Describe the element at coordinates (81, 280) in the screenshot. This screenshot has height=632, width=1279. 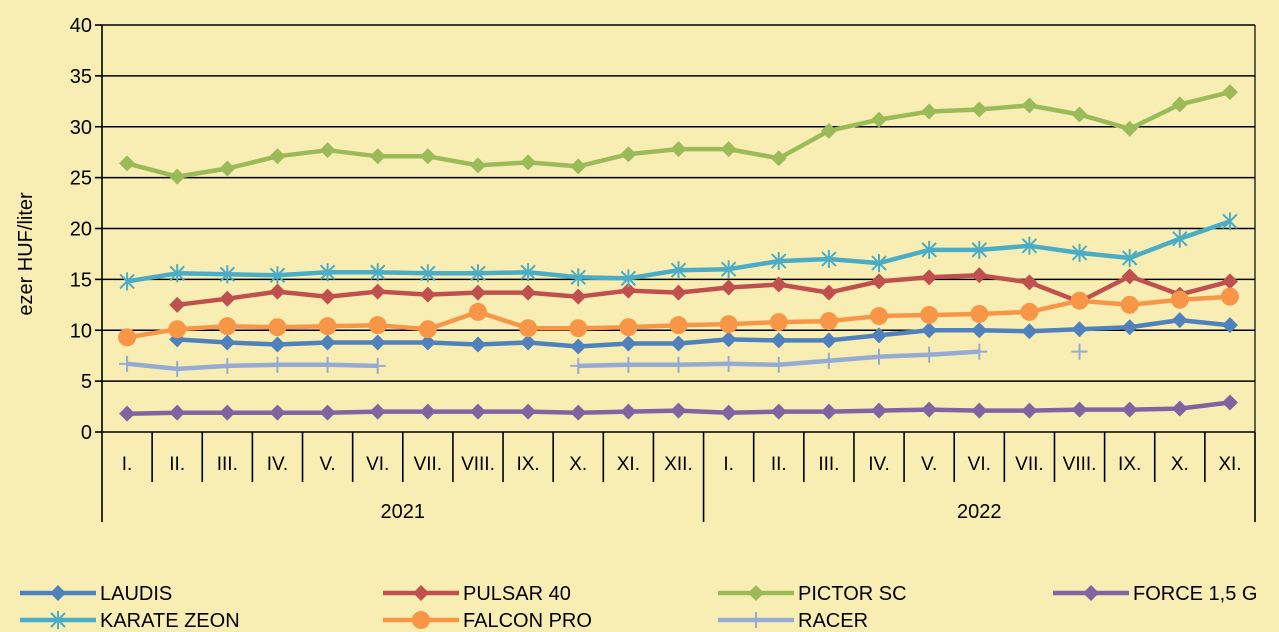
I see `y-tick-label: 15` at that location.